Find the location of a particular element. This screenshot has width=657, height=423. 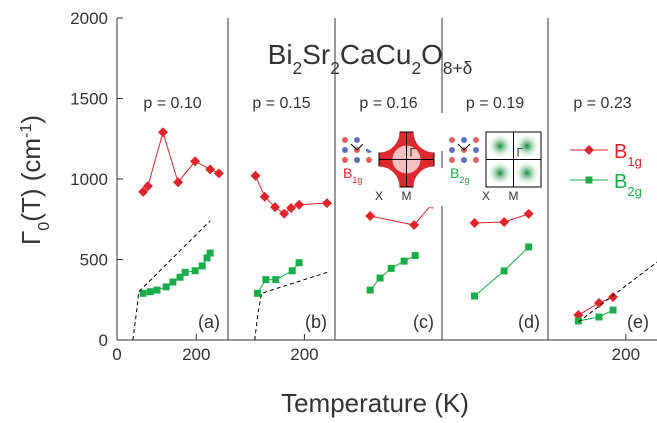

legend-label: B1g is located at coordinates (628, 155).